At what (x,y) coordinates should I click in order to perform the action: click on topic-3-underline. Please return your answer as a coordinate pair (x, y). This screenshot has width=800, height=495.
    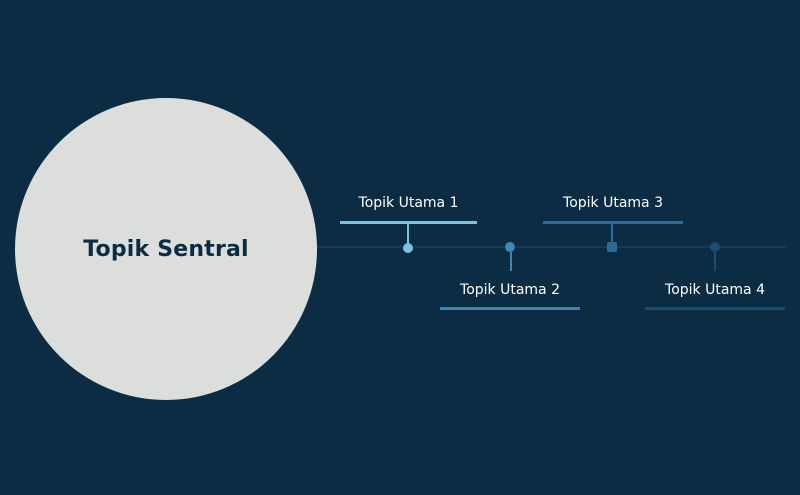
    Looking at the image, I should click on (613, 222).